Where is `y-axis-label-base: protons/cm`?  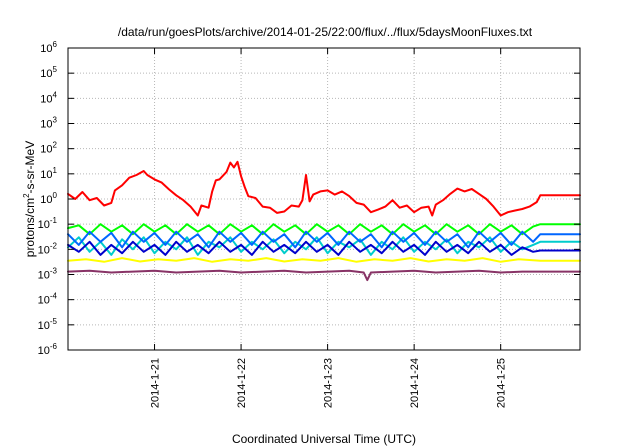 y-axis-label-base: protons/cm is located at coordinates (30, 227).